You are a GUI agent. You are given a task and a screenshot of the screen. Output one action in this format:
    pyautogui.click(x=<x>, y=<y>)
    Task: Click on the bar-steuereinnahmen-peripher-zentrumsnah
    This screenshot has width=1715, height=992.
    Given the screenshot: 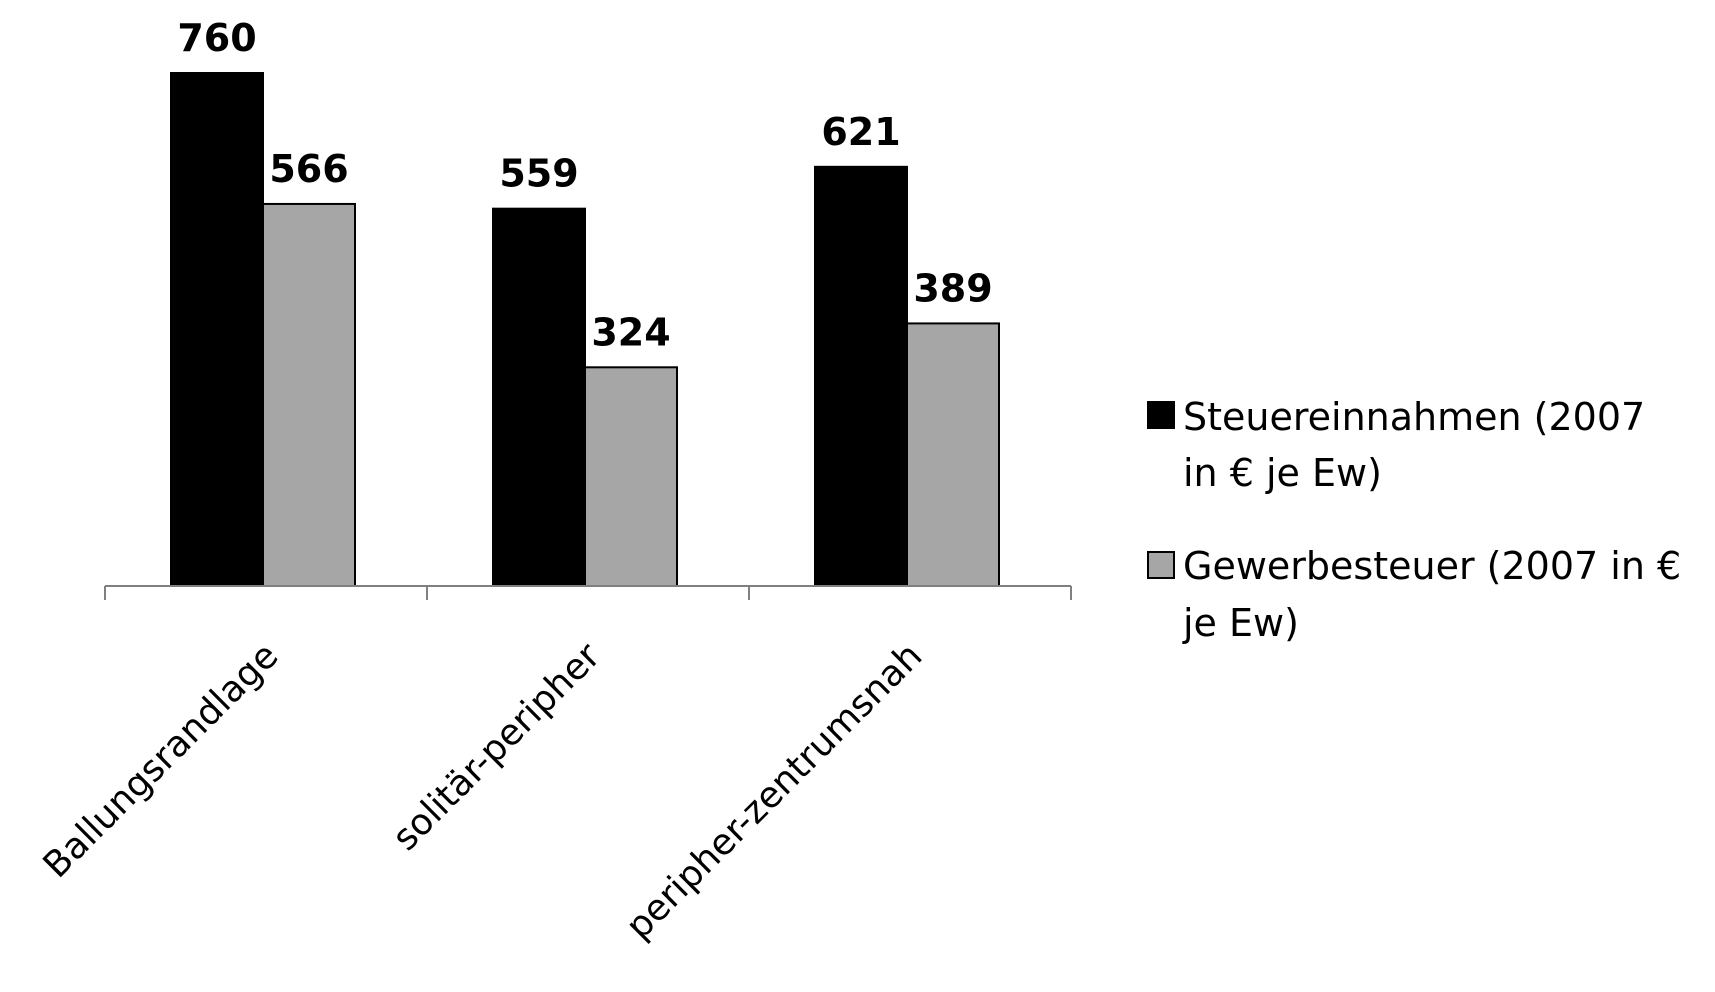 What is the action you would take?
    pyautogui.click(x=861, y=376)
    